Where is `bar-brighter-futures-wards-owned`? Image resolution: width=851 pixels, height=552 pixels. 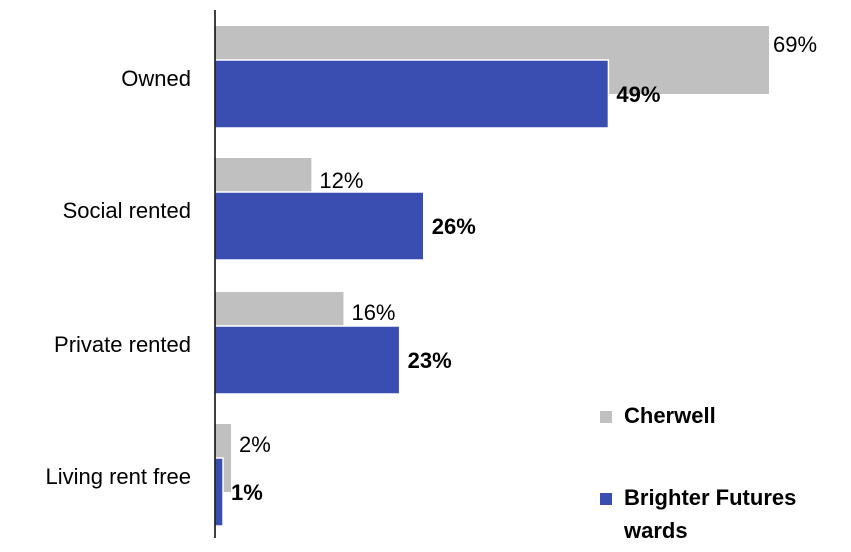
bar-brighter-futures-wards-owned is located at coordinates (412, 94).